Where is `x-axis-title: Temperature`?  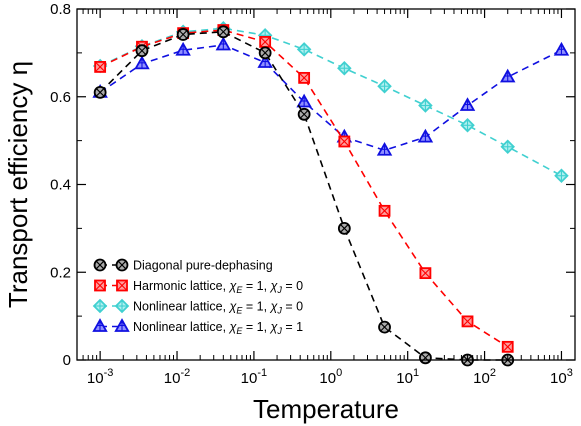
x-axis-title: Temperature is located at coordinates (326, 409).